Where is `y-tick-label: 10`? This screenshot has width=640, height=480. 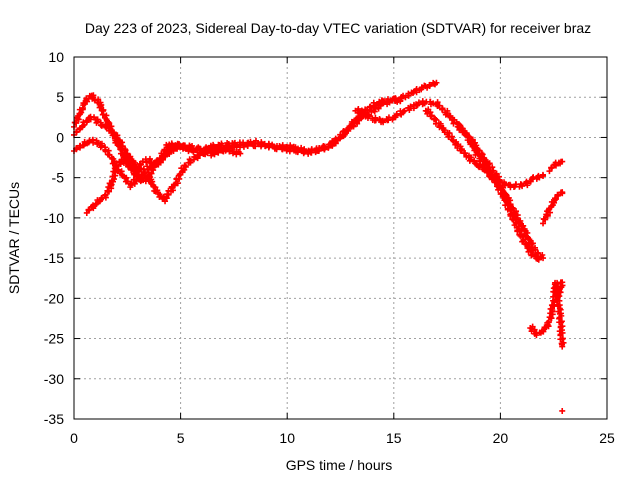
y-tick-label: 10 is located at coordinates (56, 57).